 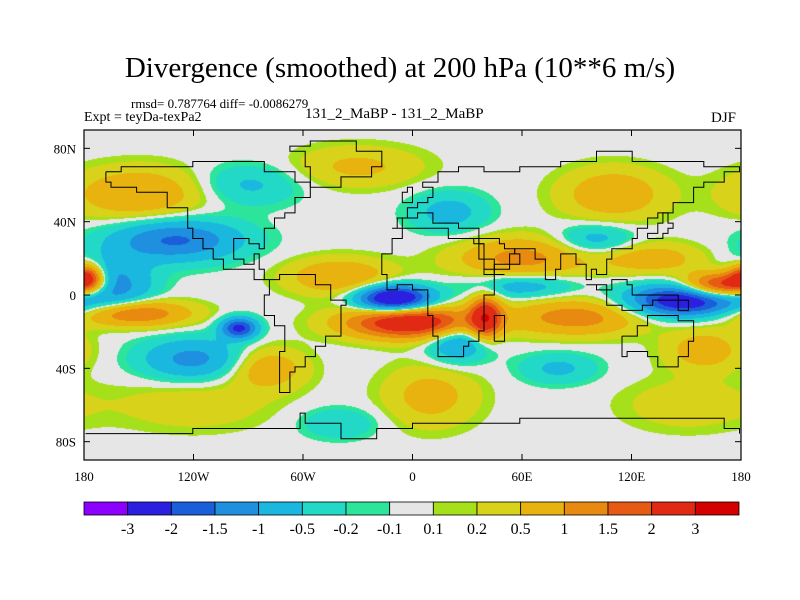 What do you see at coordinates (658, 341) in the screenshot?
I see `australia-coast` at bounding box center [658, 341].